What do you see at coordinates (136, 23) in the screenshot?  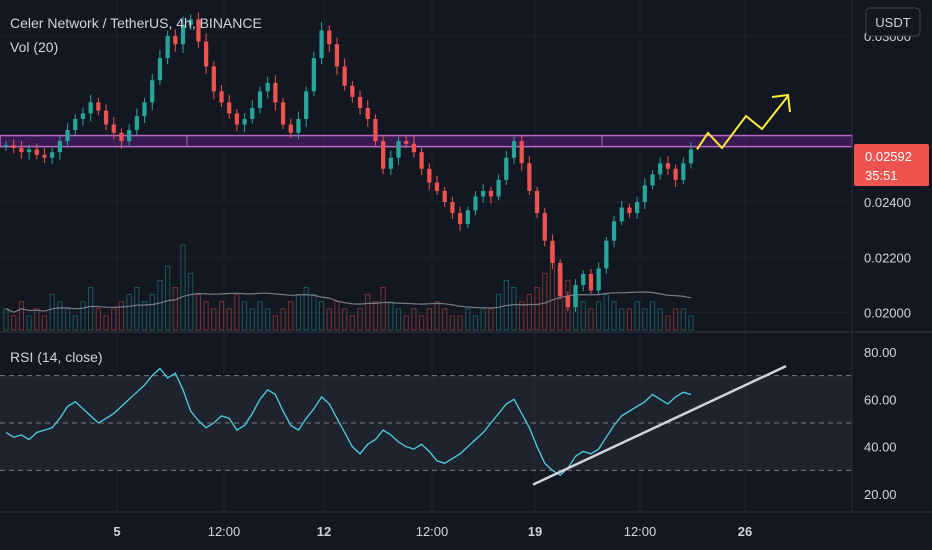 I see `chart-title: Celer Network / TetherUS, 4h, BINANCE` at bounding box center [136, 23].